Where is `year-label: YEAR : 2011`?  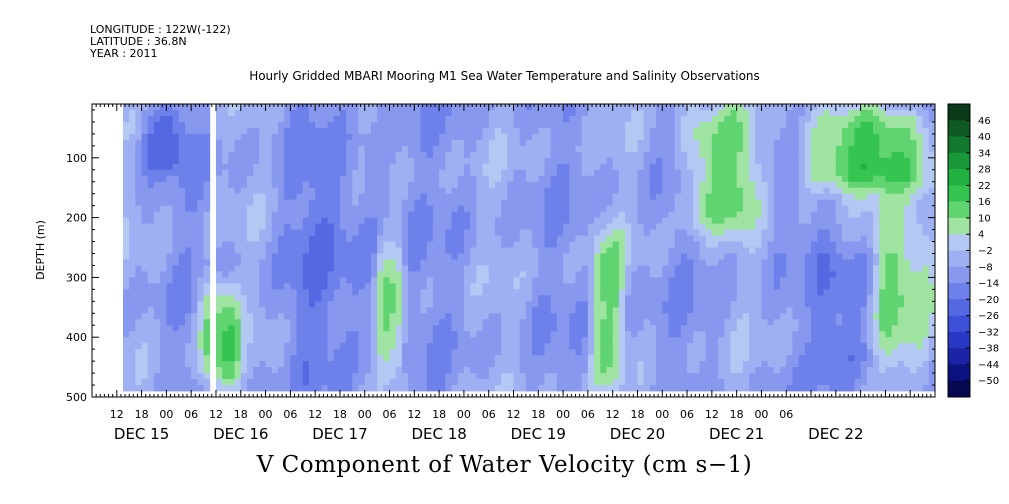 year-label: YEAR : 2011 is located at coordinates (124, 53).